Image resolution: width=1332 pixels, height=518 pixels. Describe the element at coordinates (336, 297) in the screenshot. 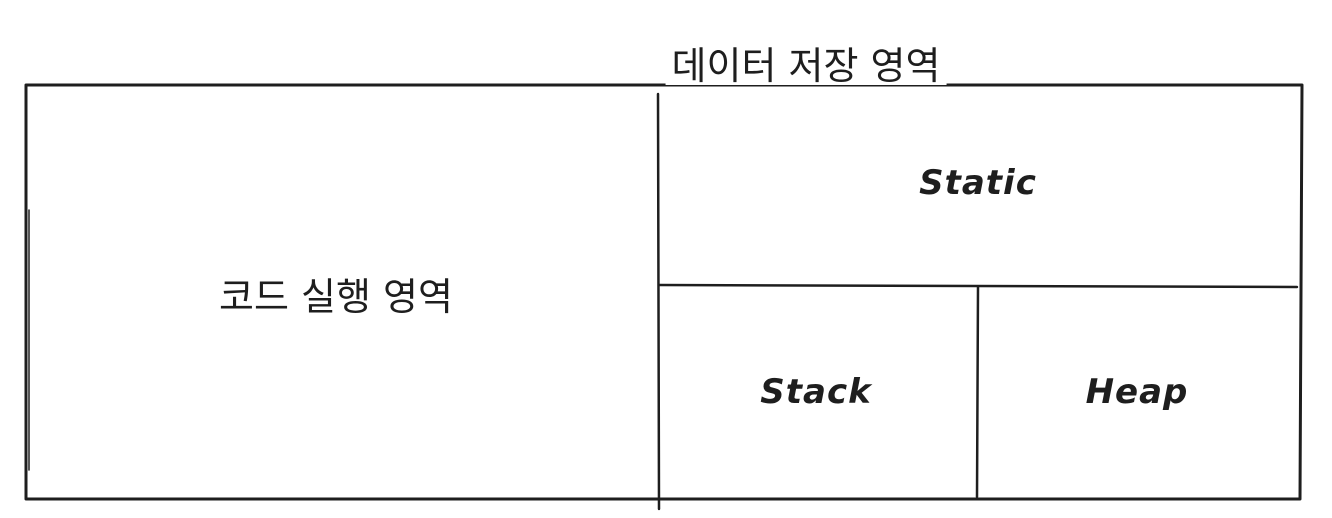

I see `code-area-label: 코드 실행 영역` at that location.